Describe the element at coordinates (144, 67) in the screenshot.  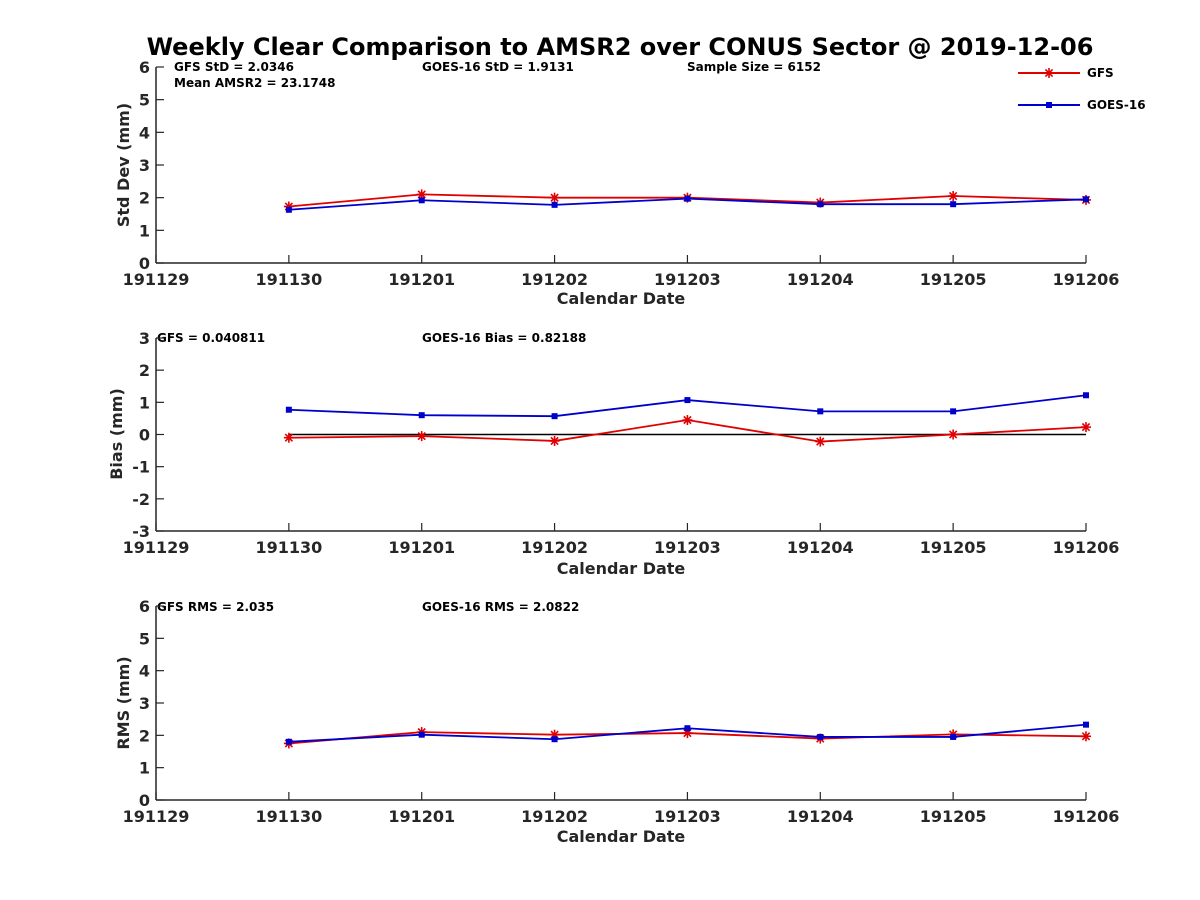
I see `y-tick-label: 6` at that location.